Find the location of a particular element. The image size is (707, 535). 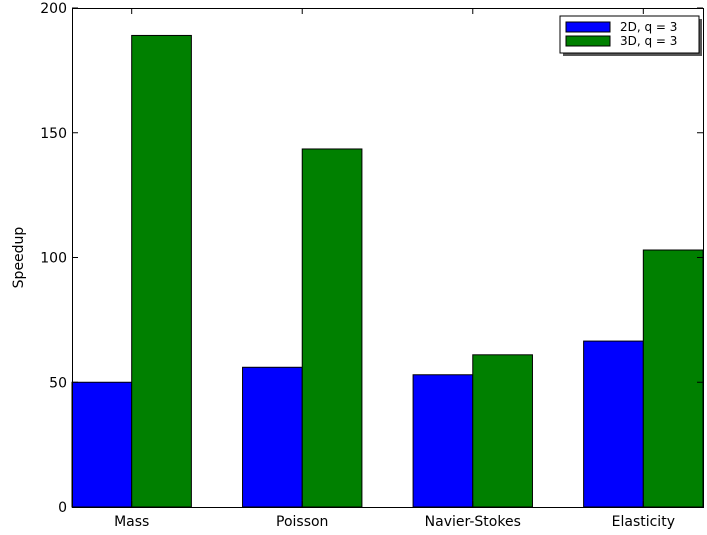

y-tick-label: 50 is located at coordinates (58, 383).